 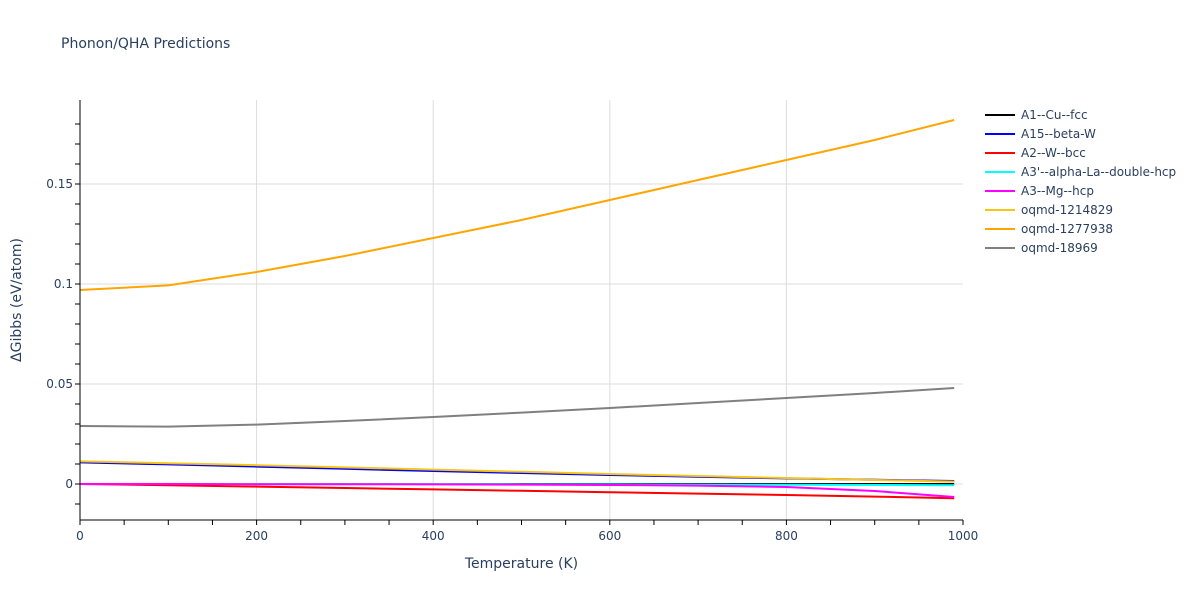 I want to click on y-tick-label: 0.05, so click(x=59, y=384).